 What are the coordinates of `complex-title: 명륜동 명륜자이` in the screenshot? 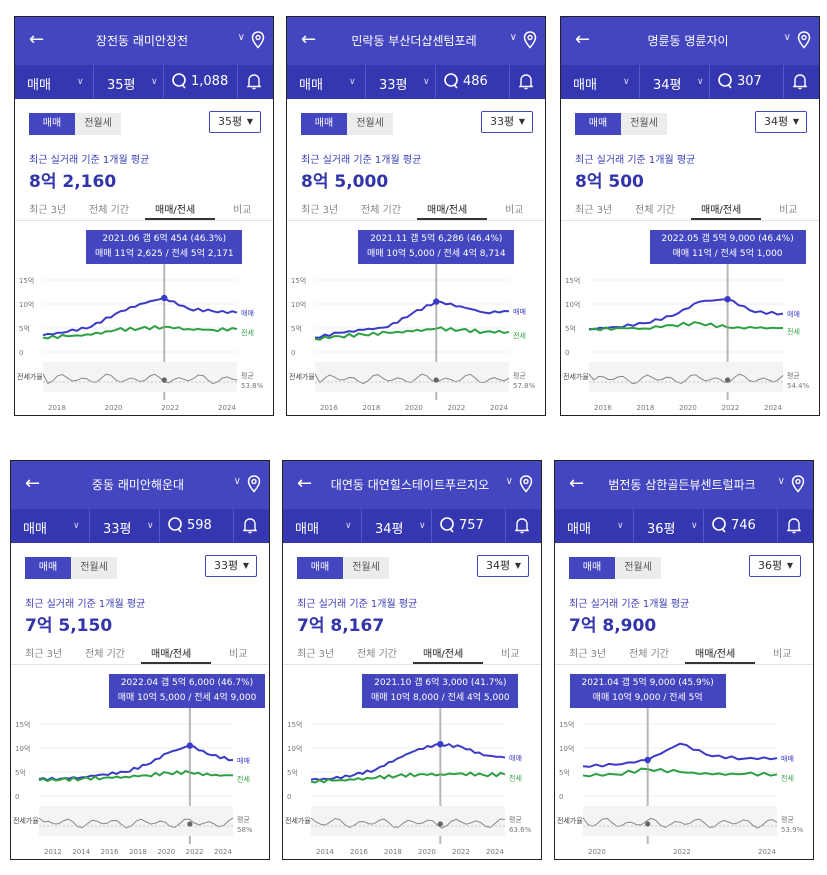 It's located at (688, 41).